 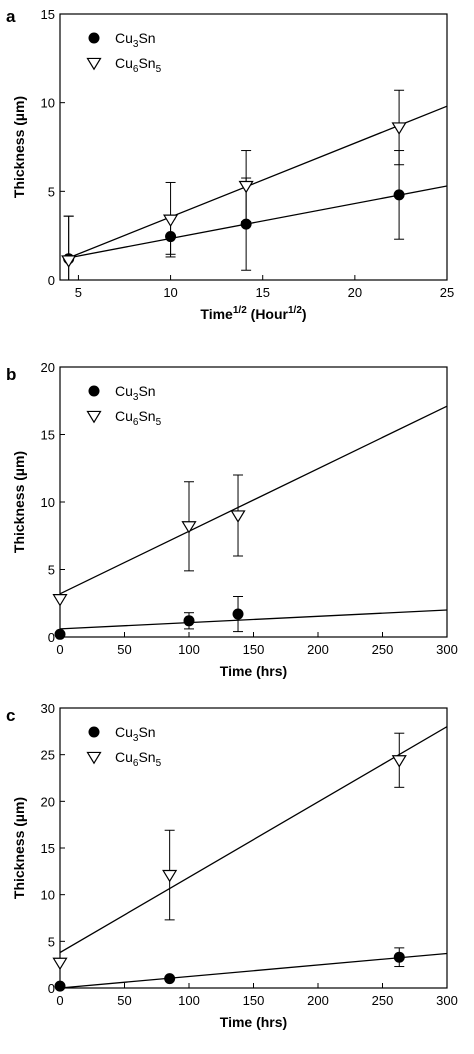 What do you see at coordinates (355, 292) in the screenshot?
I see `x-tick-label: 20` at bounding box center [355, 292].